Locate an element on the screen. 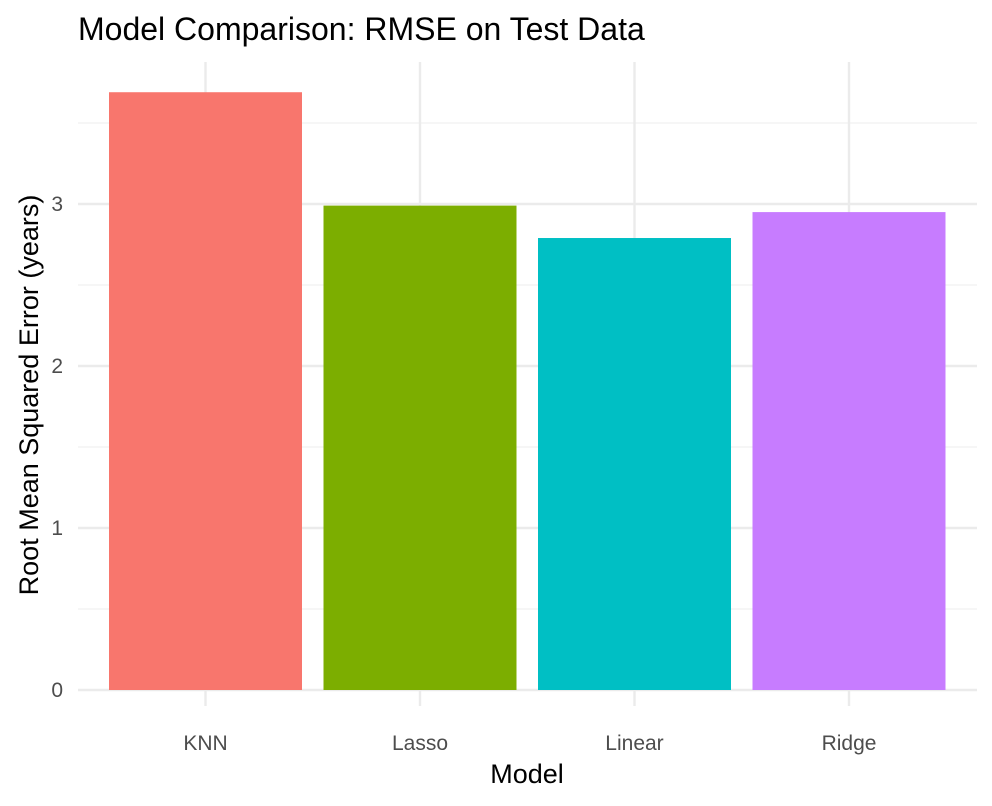  x-axis-ticks: KNN Lasso Linear Ridge is located at coordinates (529, 743).